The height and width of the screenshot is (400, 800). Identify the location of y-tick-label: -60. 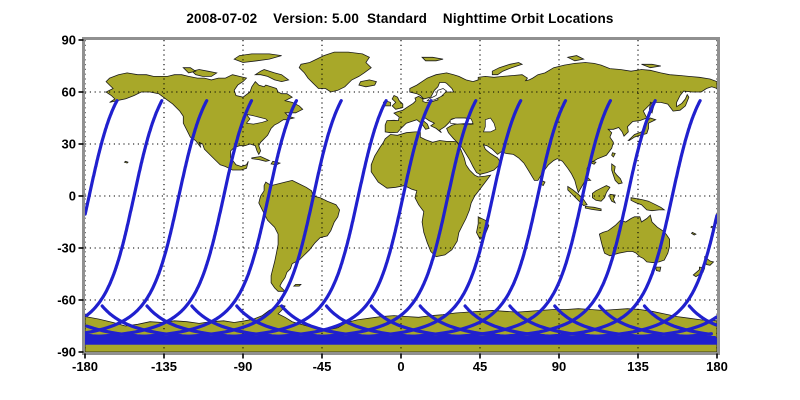
(66, 300).